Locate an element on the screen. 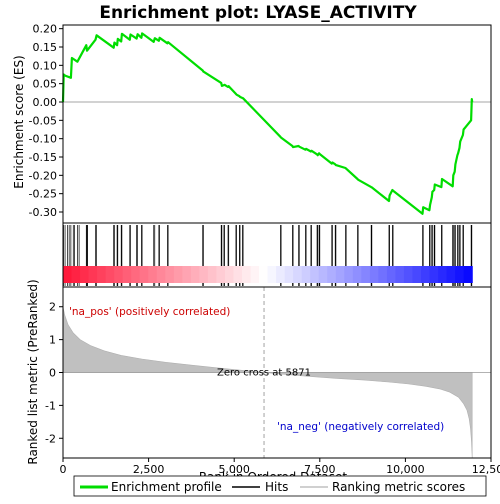 This screenshot has height=504, width=500. legend-label-enrichment-profile: Enrichment profile is located at coordinates (166, 487).